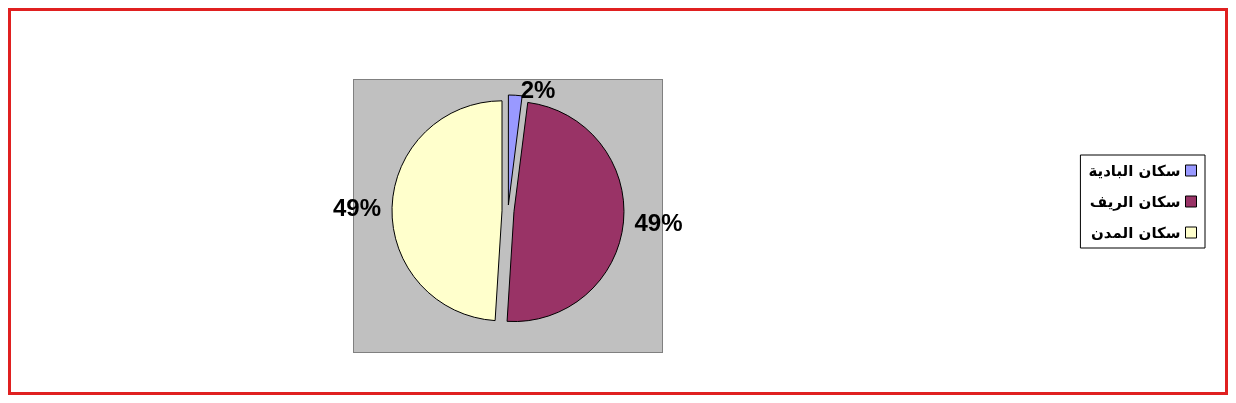  I want to click on legend-label: سكان البادية, so click(1134, 170).